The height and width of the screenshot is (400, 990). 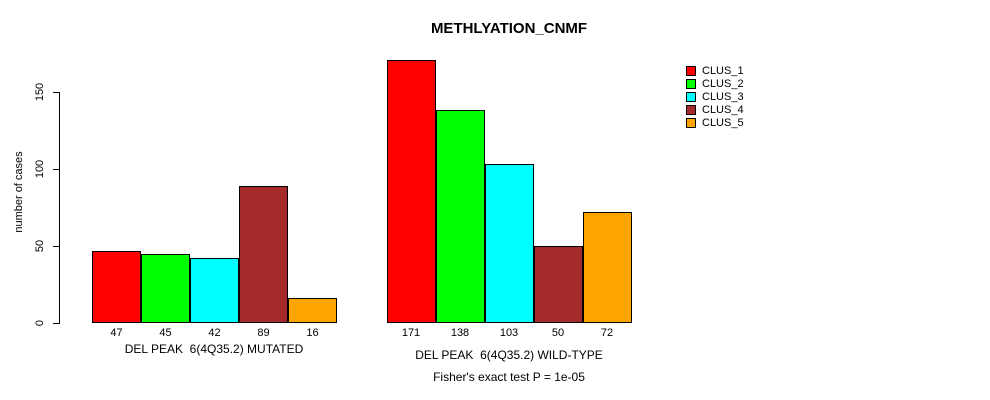 What do you see at coordinates (312, 310) in the screenshot?
I see `bar-clus_5-group1` at bounding box center [312, 310].